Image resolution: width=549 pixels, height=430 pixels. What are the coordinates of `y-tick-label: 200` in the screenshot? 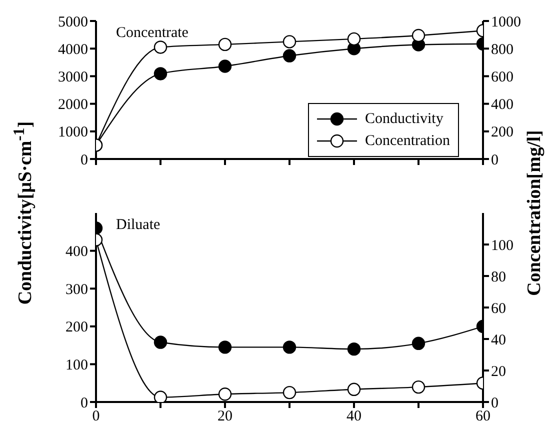 It's located at (77, 328).